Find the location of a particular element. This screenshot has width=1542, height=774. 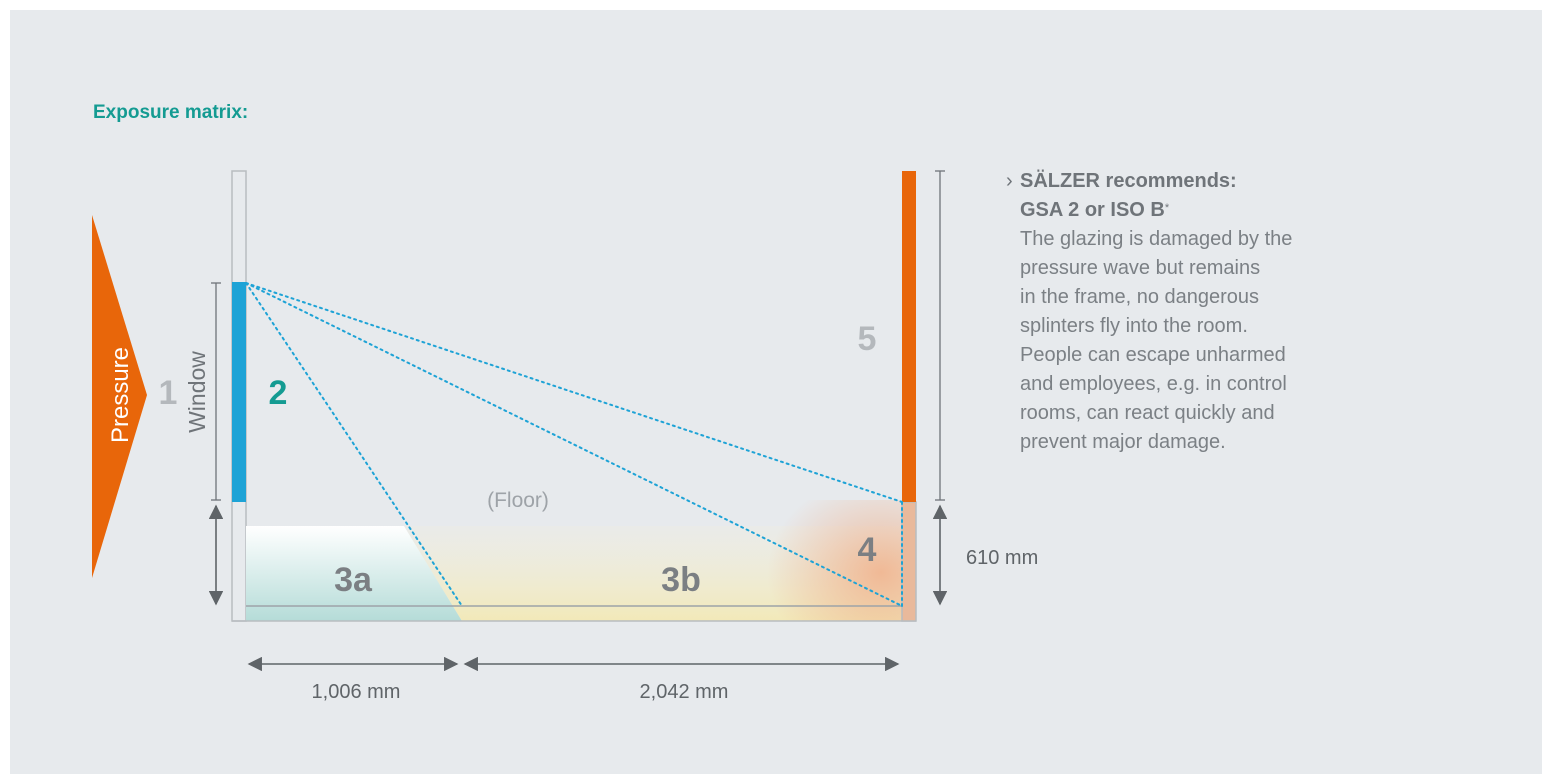

floor-label: (Floor) is located at coordinates (518, 500).